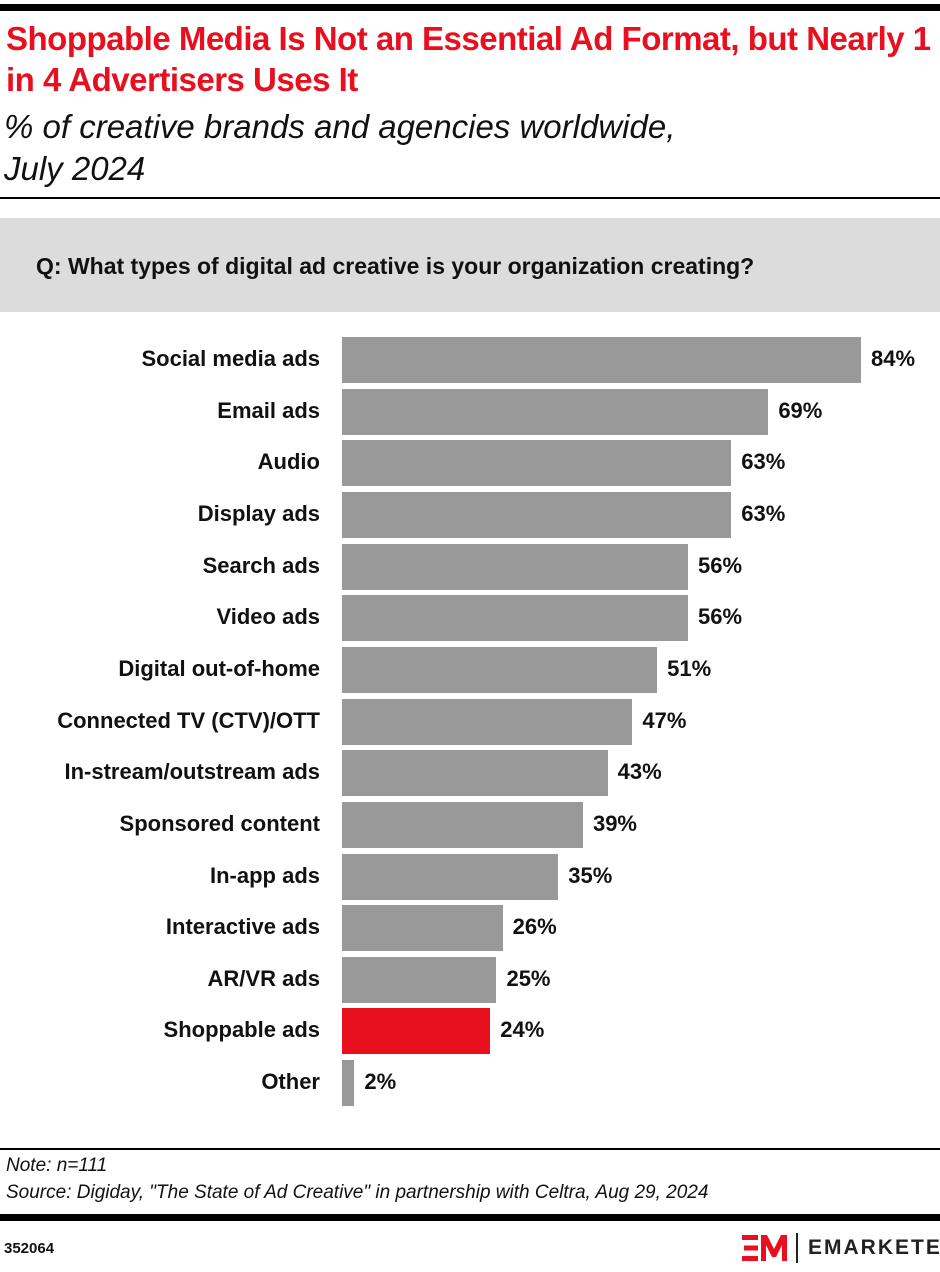 The height and width of the screenshot is (1272, 940). Describe the element at coordinates (470, 7) in the screenshot. I see `top-bar` at that location.